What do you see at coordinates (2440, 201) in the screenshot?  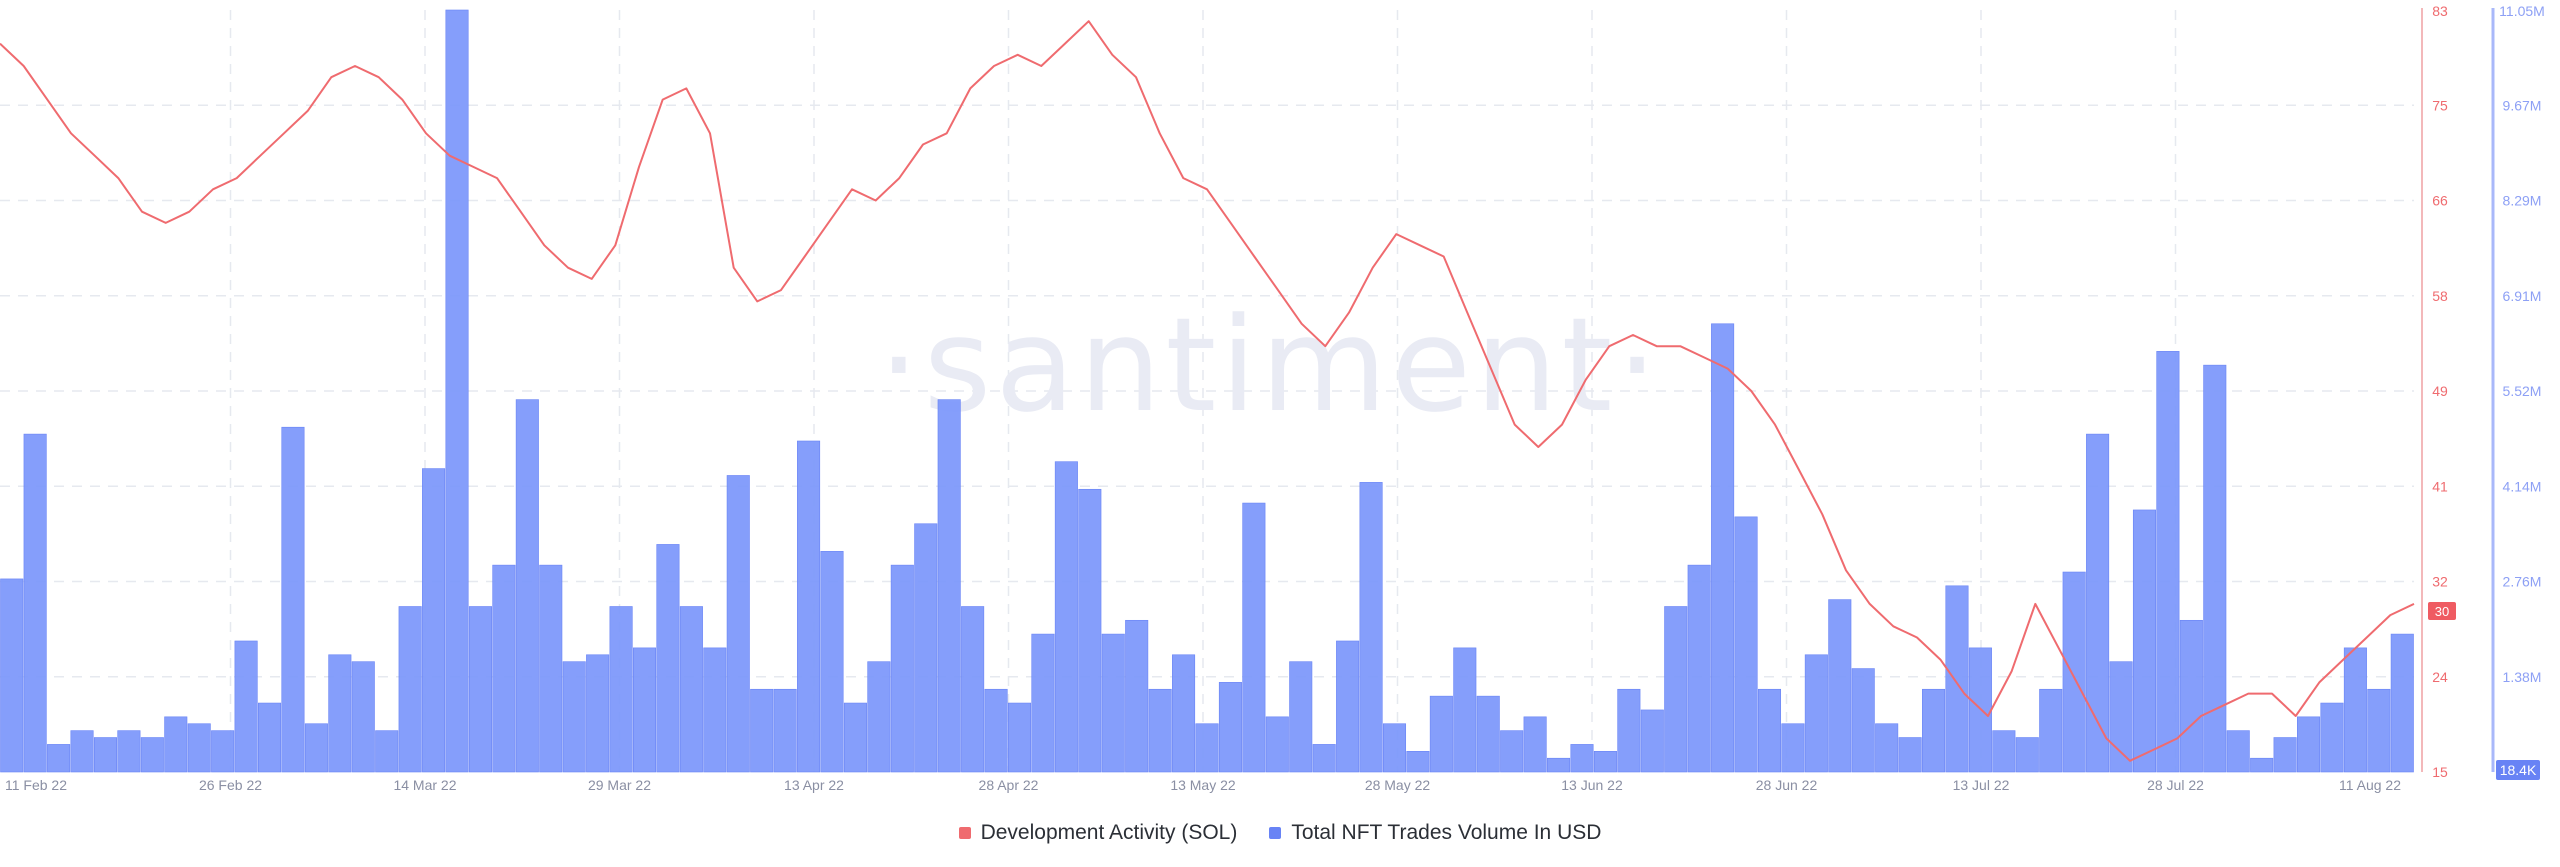 I see `dev-axis-tick-label: 66` at bounding box center [2440, 201].